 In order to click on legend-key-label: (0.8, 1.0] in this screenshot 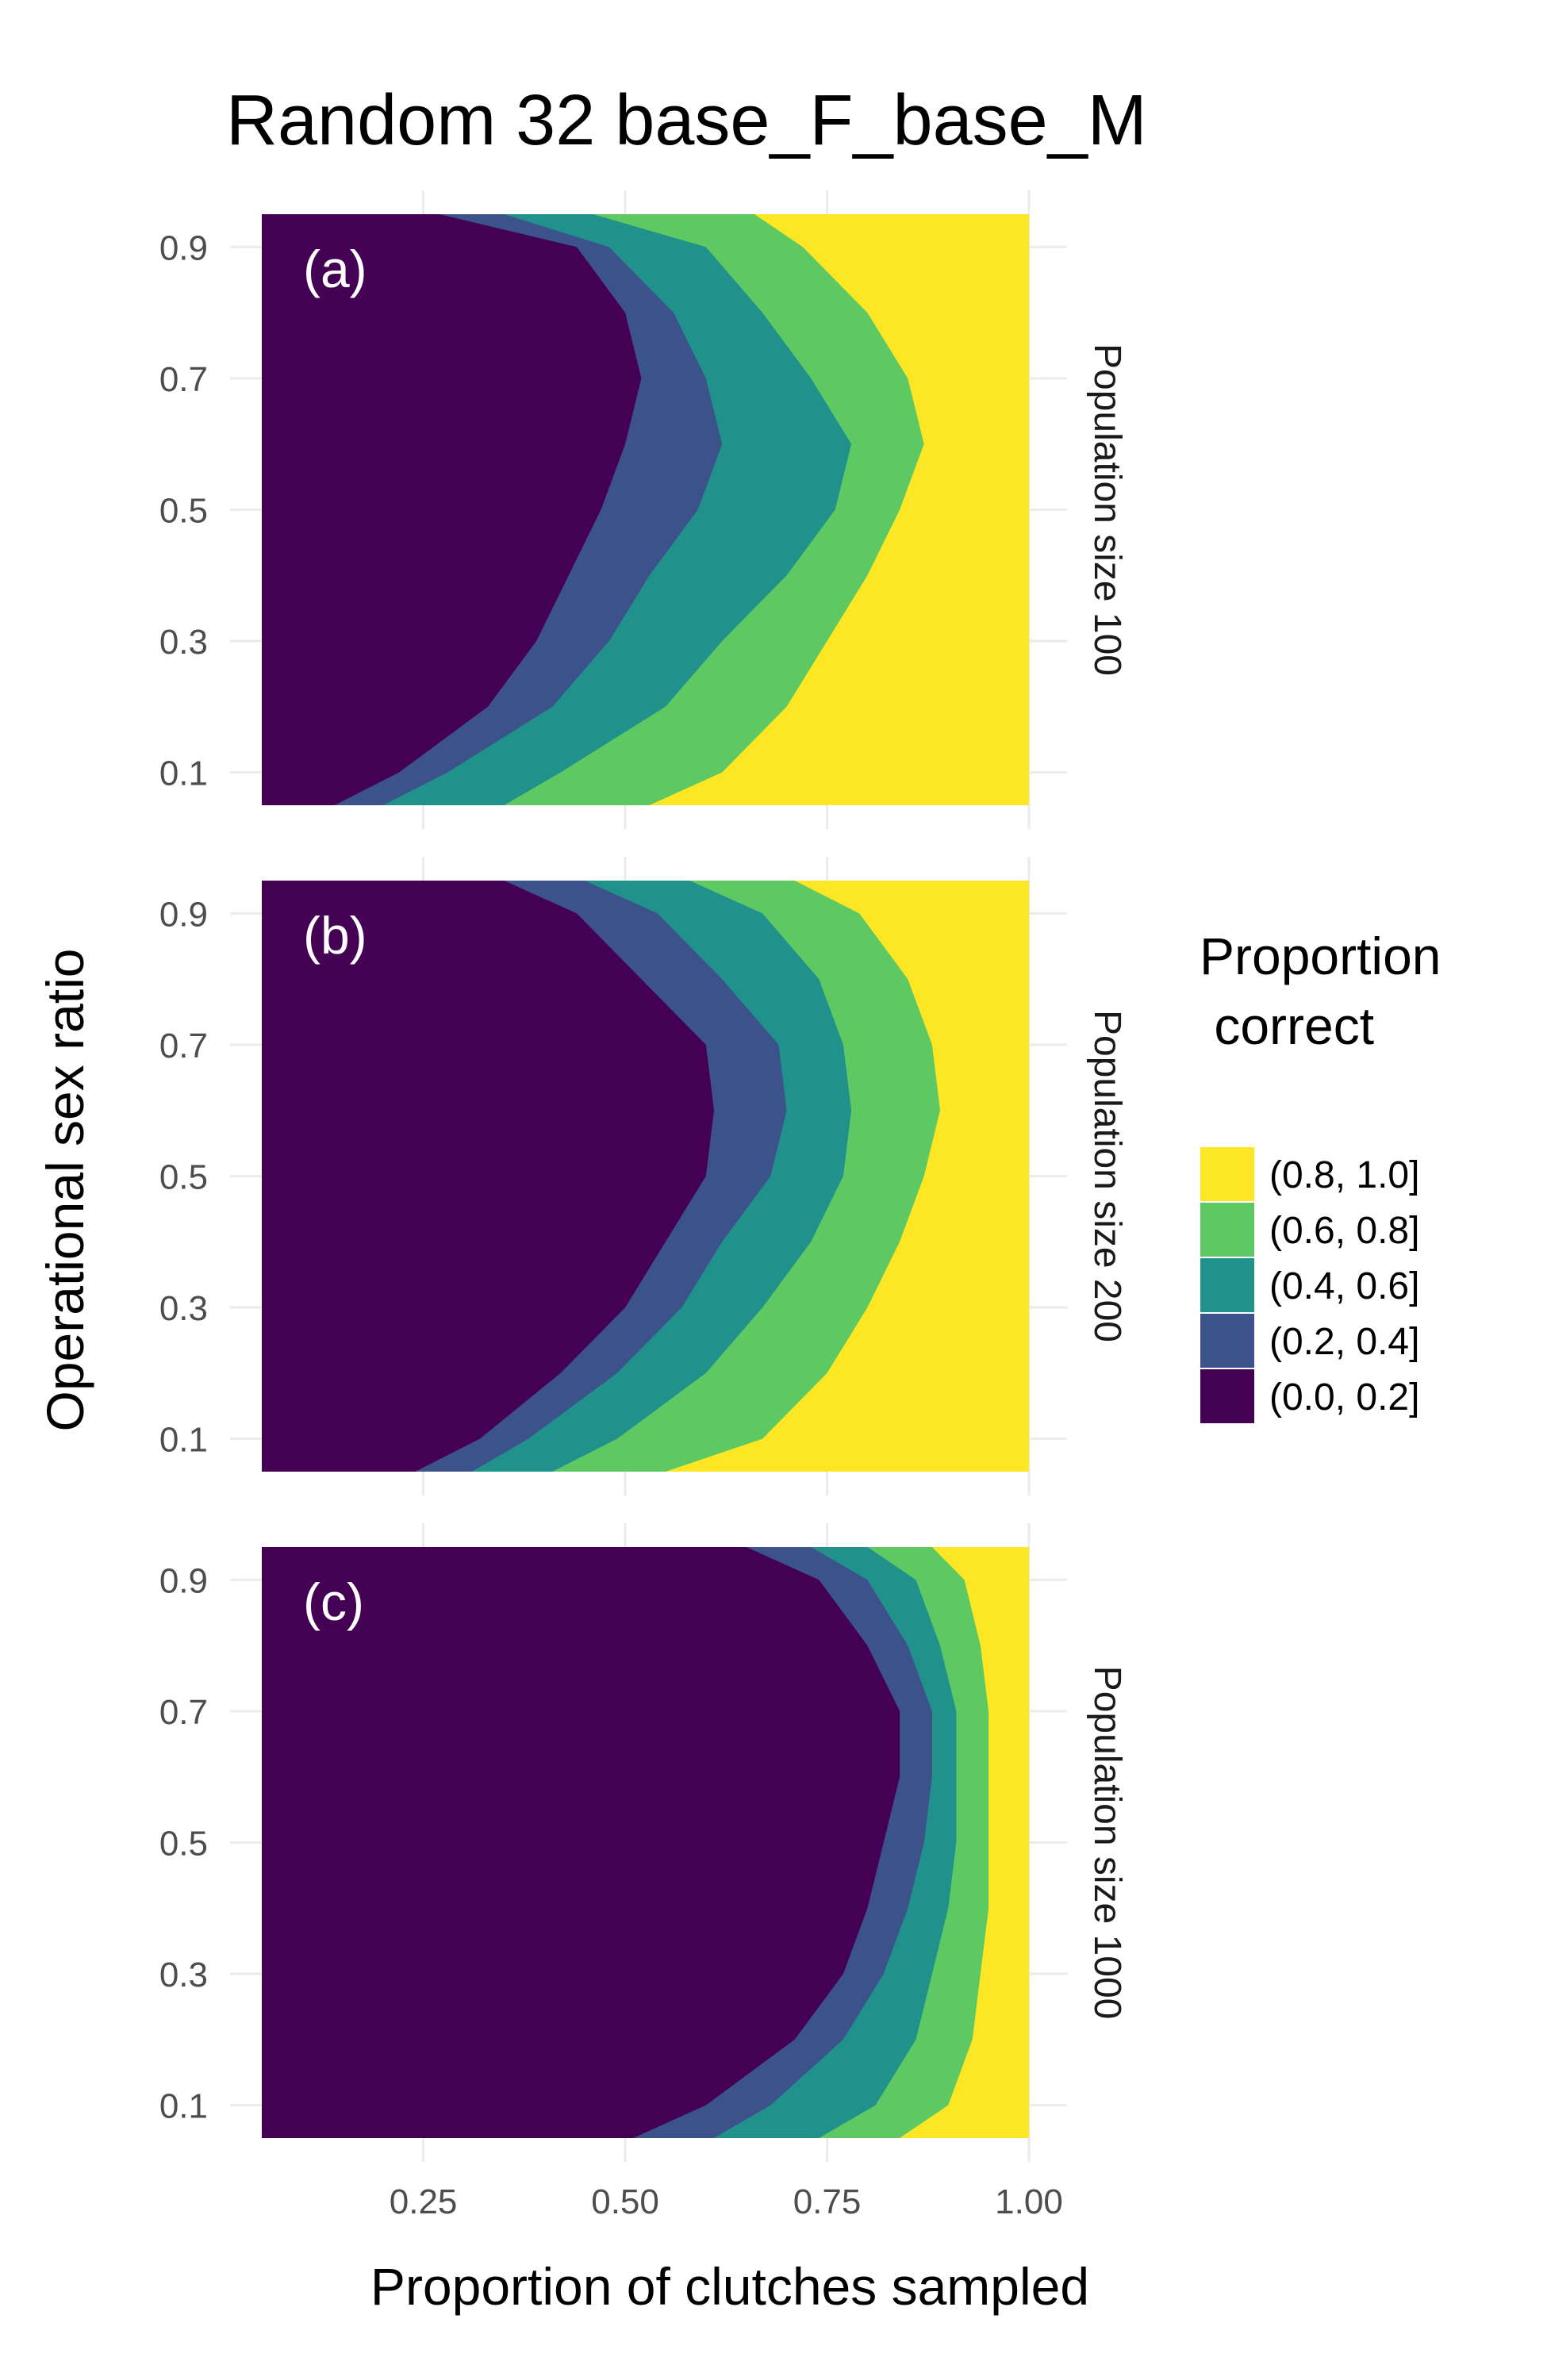, I will do `click(1344, 1175)`.